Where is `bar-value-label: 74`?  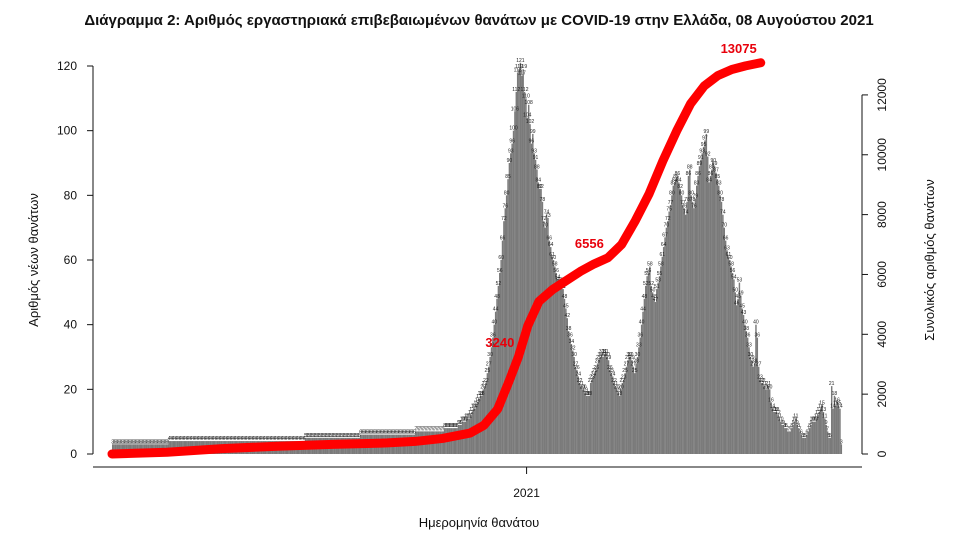
bar-value-label: 74 is located at coordinates (547, 213).